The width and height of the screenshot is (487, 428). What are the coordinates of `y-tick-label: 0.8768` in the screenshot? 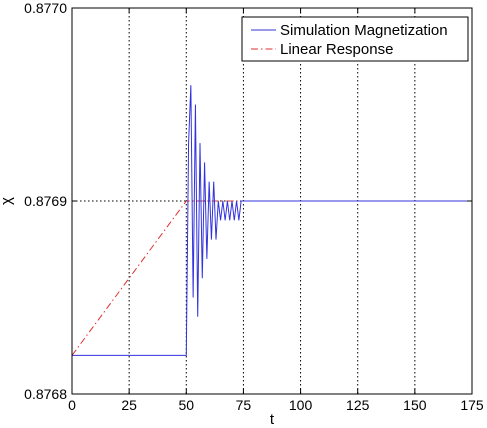 It's located at (45, 394).